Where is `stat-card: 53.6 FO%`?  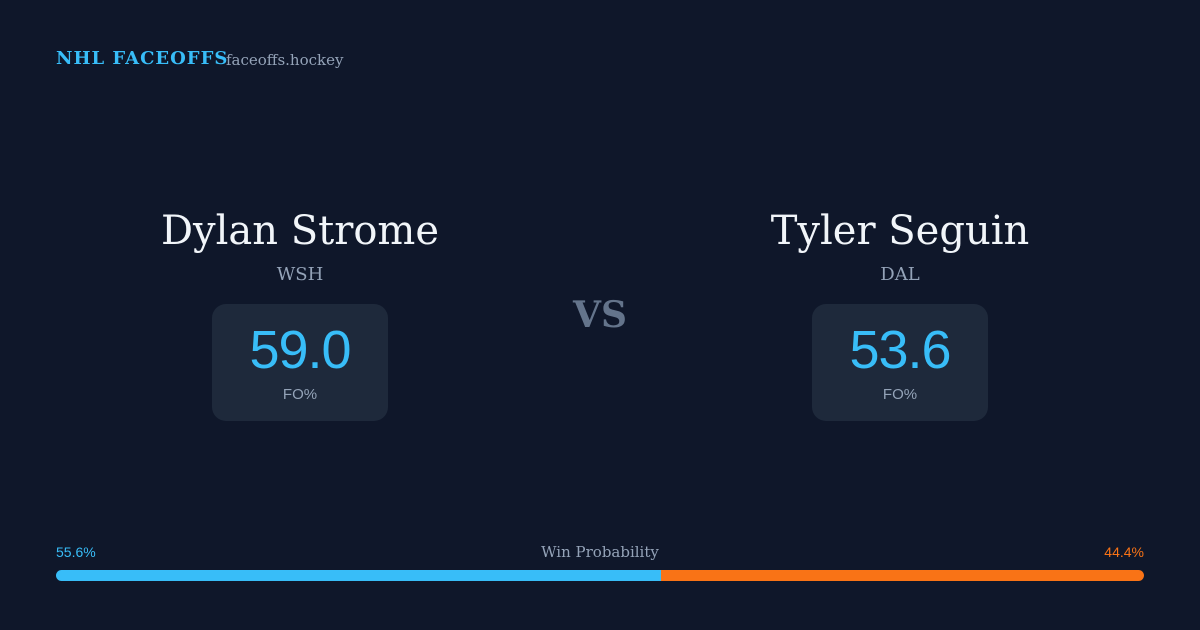
stat-card: 53.6 FO% is located at coordinates (900, 362).